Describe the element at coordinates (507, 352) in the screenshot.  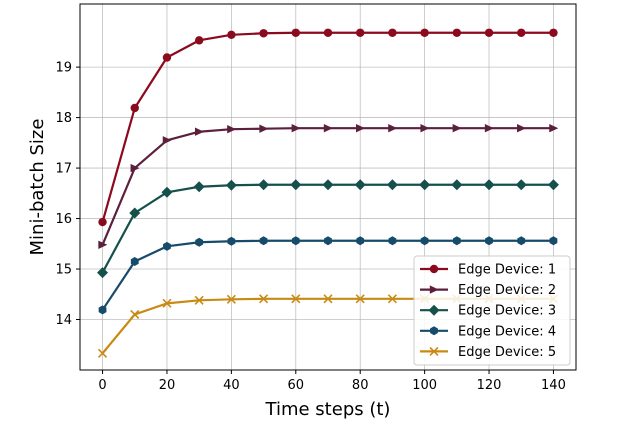
I see `legend-label: Edge Device: 5` at that location.